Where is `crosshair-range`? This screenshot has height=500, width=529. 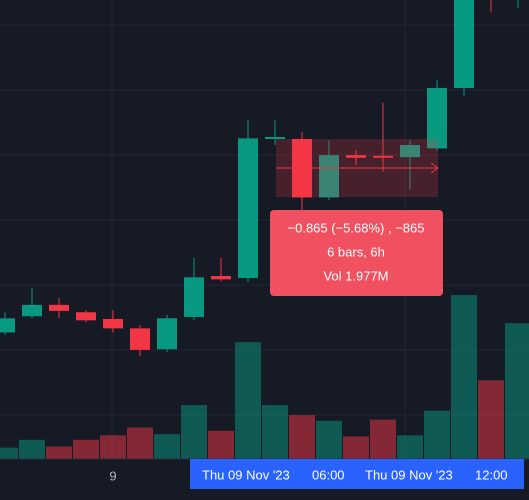
crosshair-range is located at coordinates (357, 474).